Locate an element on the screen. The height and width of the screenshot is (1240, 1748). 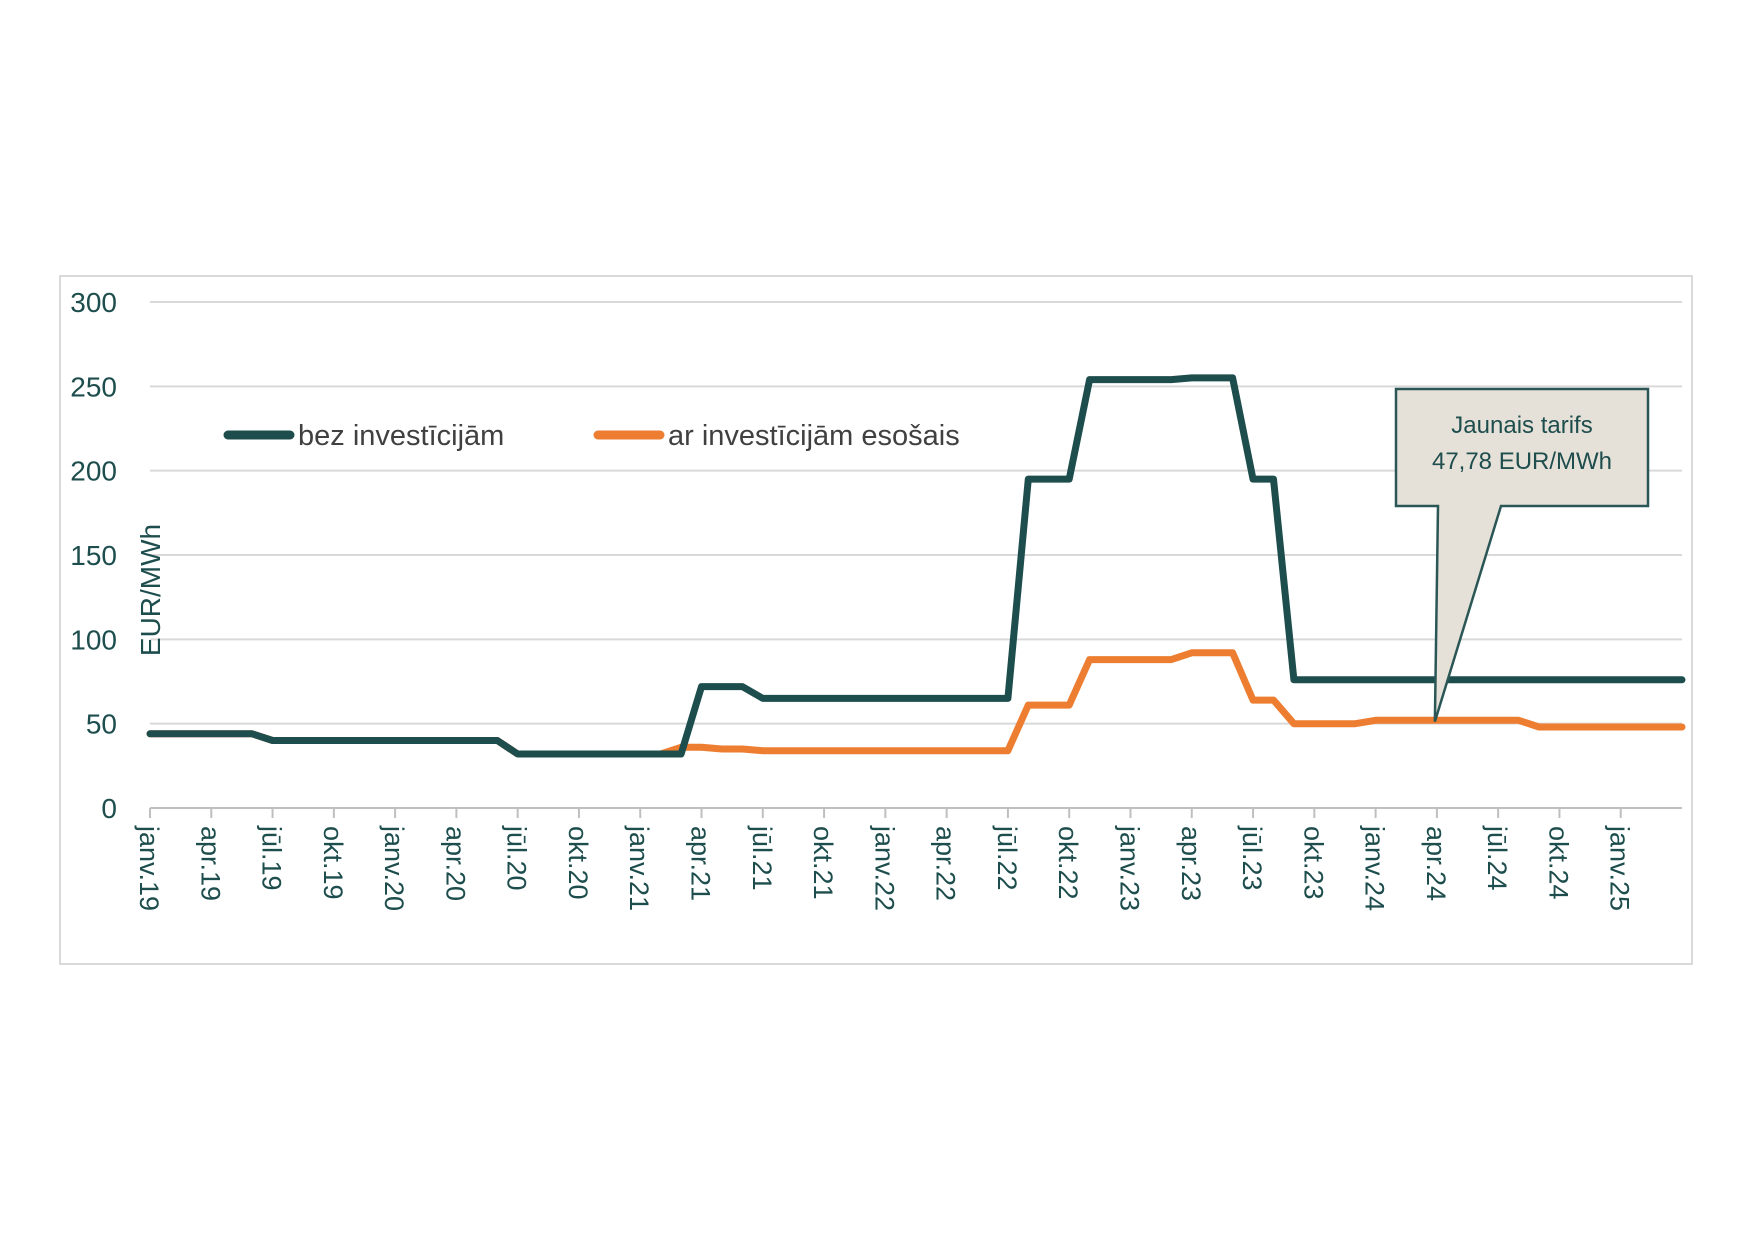
y-axis-tick-labels: 0 50 100 150 200 250 300 is located at coordinates (93, 555).